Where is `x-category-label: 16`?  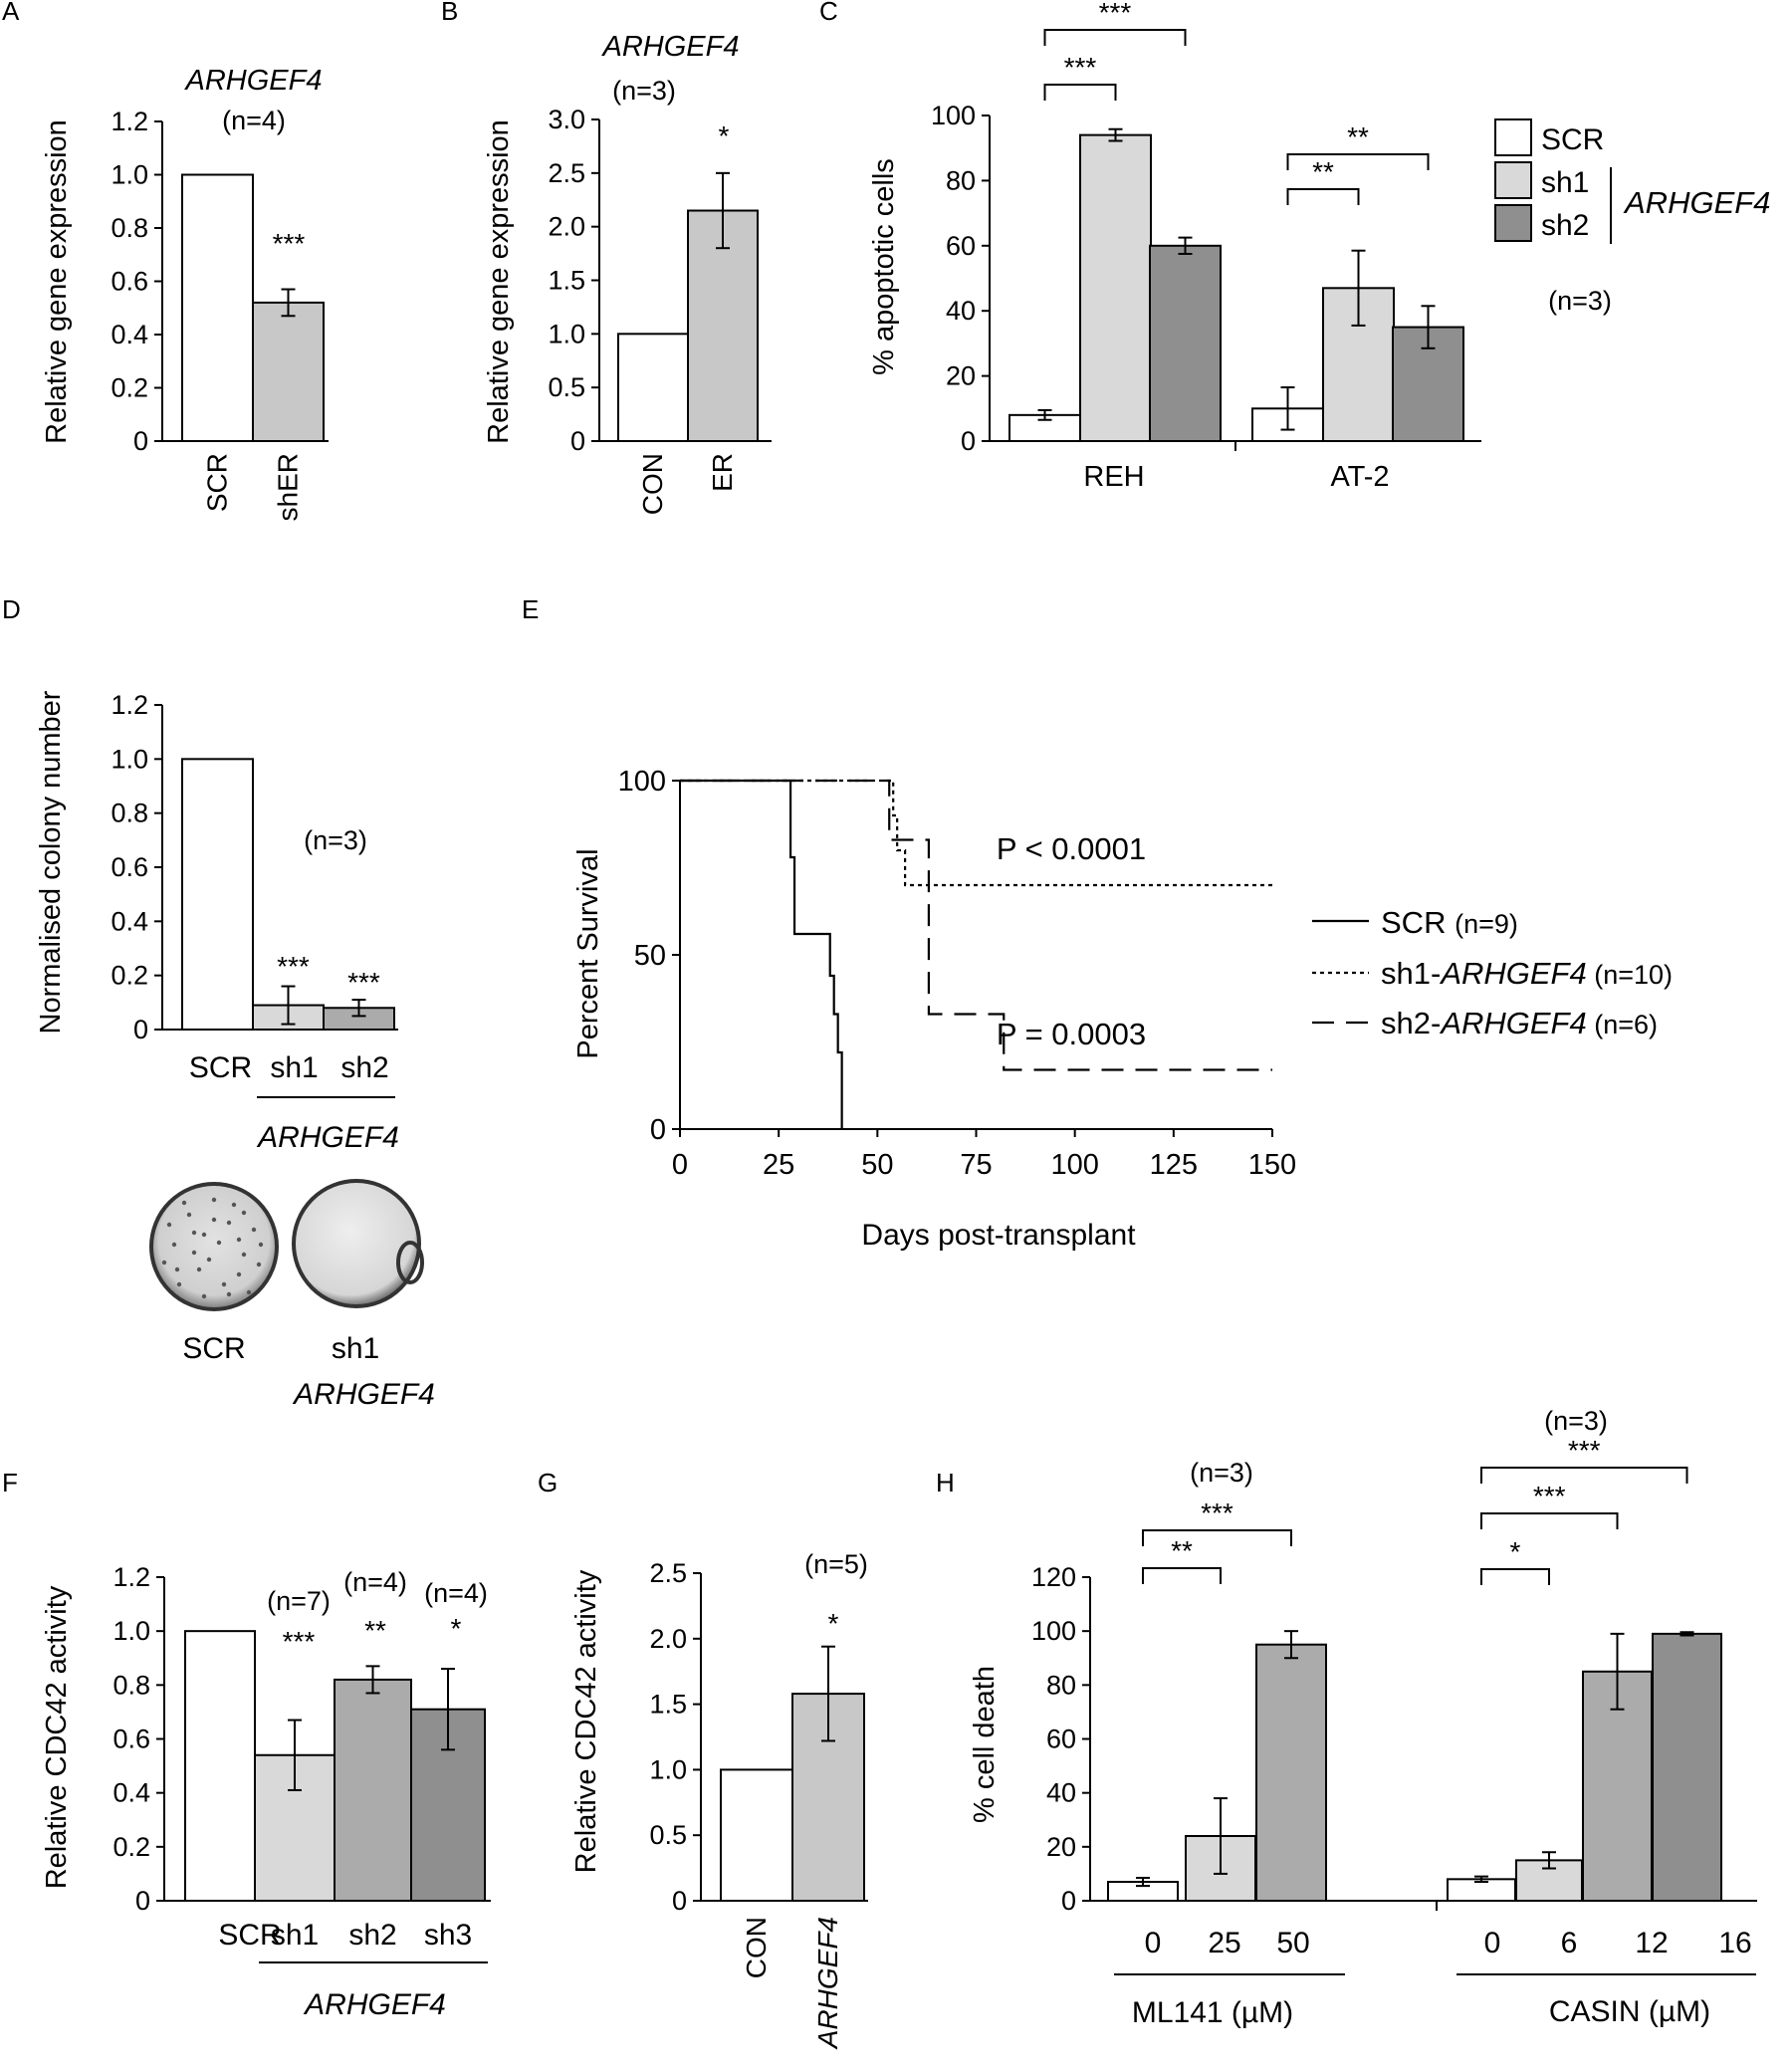 x-category-label: 16 is located at coordinates (1734, 1943).